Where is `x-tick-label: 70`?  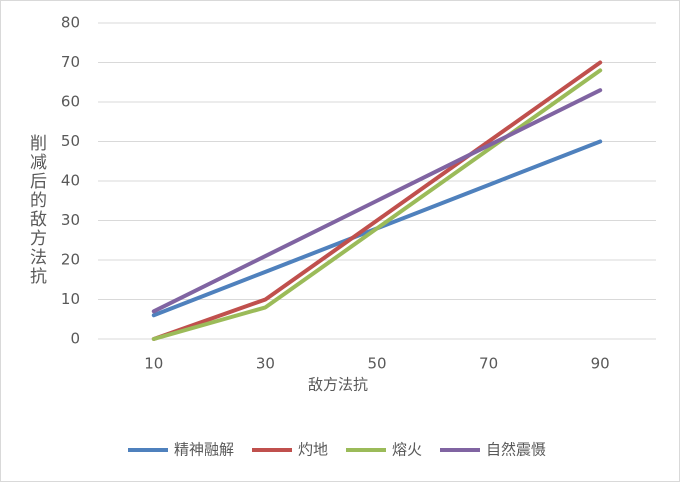
x-tick-label: 70 is located at coordinates (488, 364).